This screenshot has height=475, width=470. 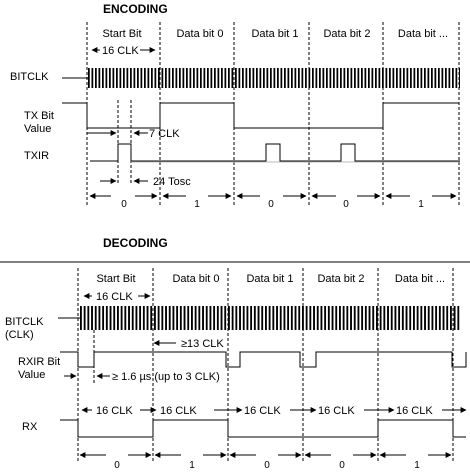 I want to click on dec-label-start-bit: Start Bit, so click(x=115, y=279).